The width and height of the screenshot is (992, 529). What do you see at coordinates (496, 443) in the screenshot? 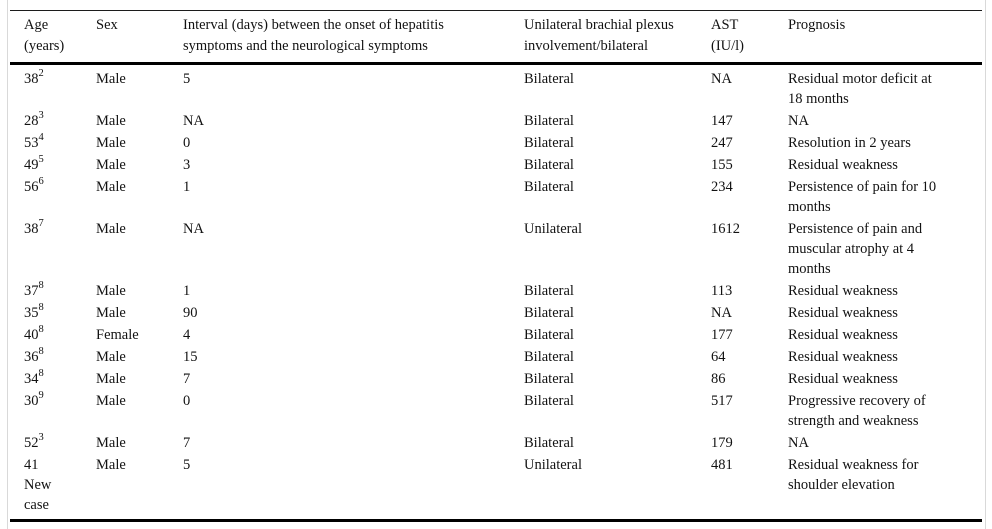
I see `table-row: 523 Male 7 Bilateral 179 NA` at bounding box center [496, 443].